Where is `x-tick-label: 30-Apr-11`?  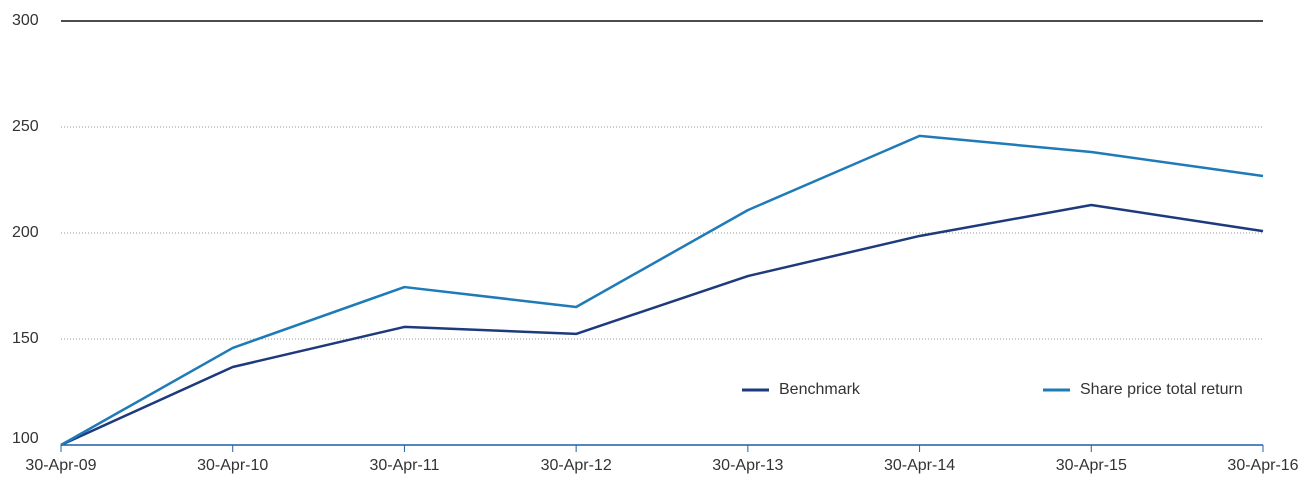 x-tick-label: 30-Apr-11 is located at coordinates (404, 465).